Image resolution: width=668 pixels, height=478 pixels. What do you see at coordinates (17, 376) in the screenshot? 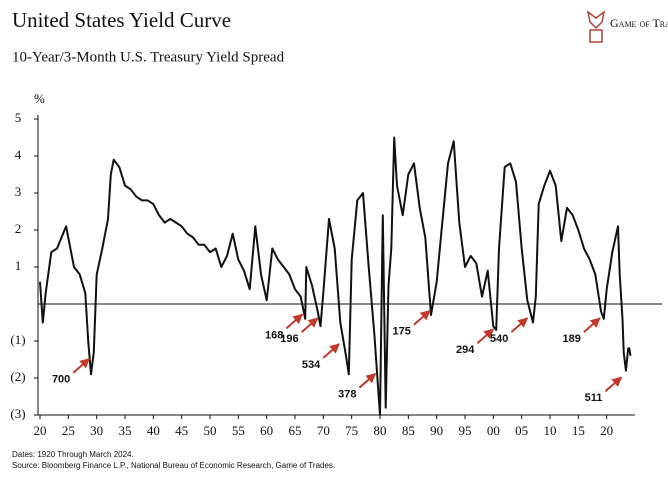
I see `y-tick-label: (2)` at bounding box center [17, 376].